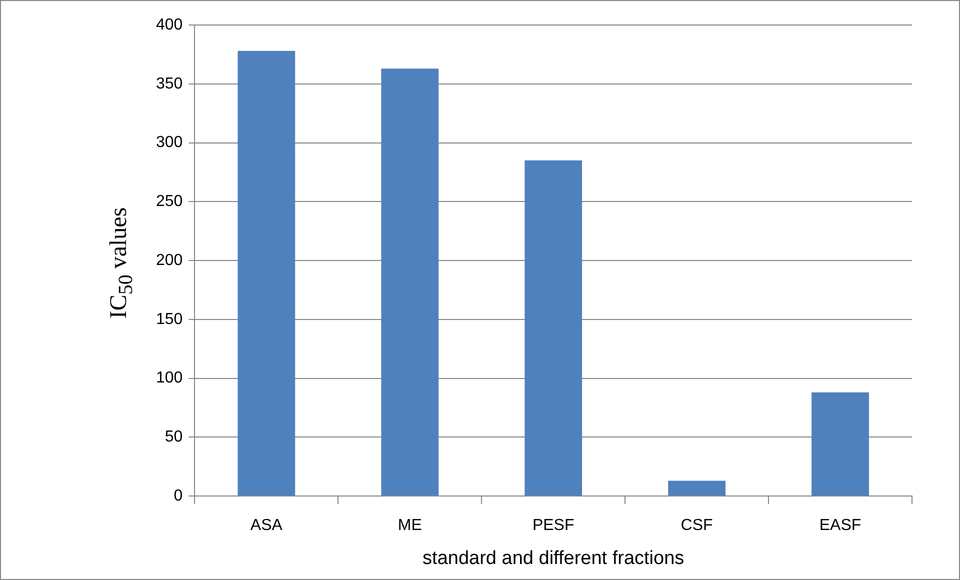 This screenshot has width=960, height=580. I want to click on x-tick-label: ASA, so click(266, 525).